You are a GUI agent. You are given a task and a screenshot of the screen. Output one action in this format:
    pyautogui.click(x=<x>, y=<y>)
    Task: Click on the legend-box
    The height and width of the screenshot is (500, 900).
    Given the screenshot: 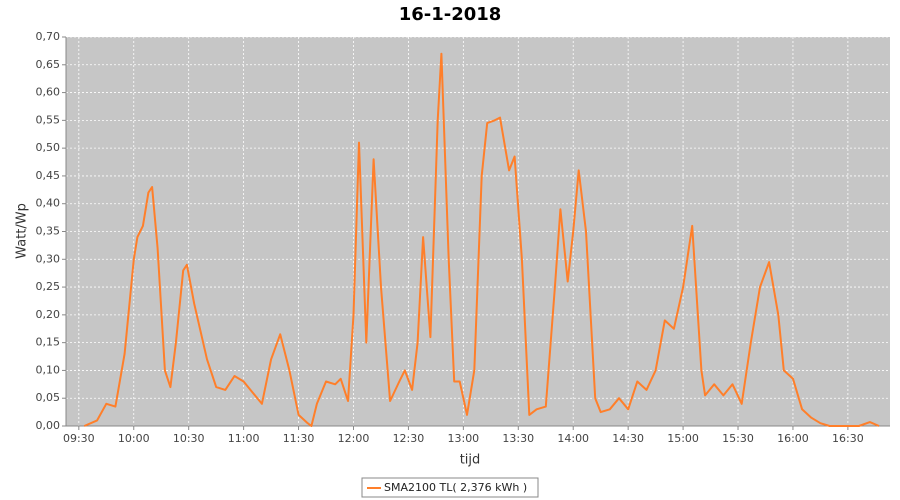 What is the action you would take?
    pyautogui.click(x=450, y=487)
    